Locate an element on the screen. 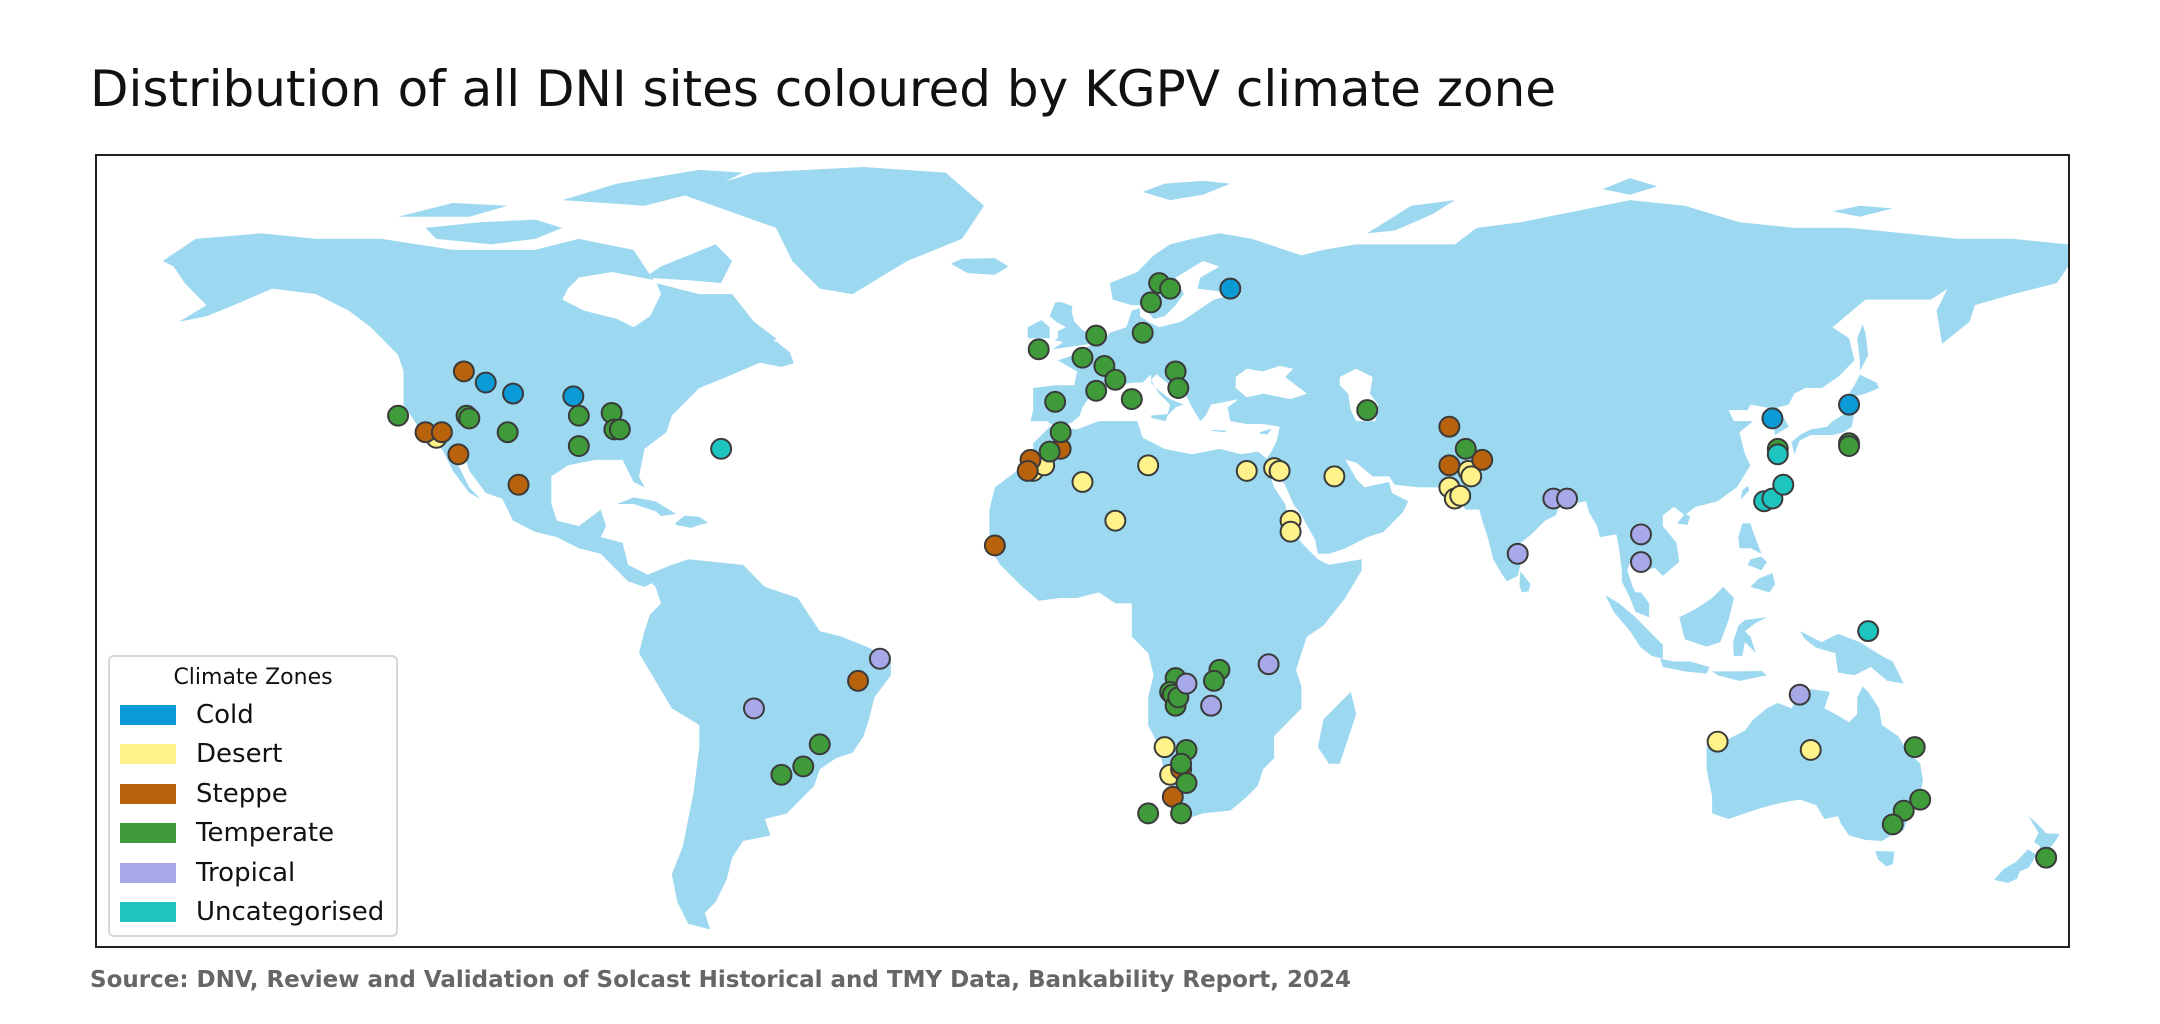 The height and width of the screenshot is (1024, 2160). landmass-philippines-luzon is located at coordinates (1750, 538).